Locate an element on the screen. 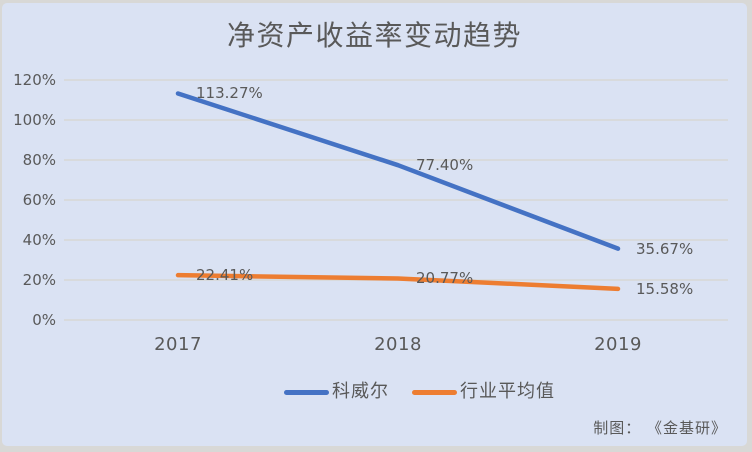 The width and height of the screenshot is (752, 452). legend-label: 科威尔 is located at coordinates (360, 391).